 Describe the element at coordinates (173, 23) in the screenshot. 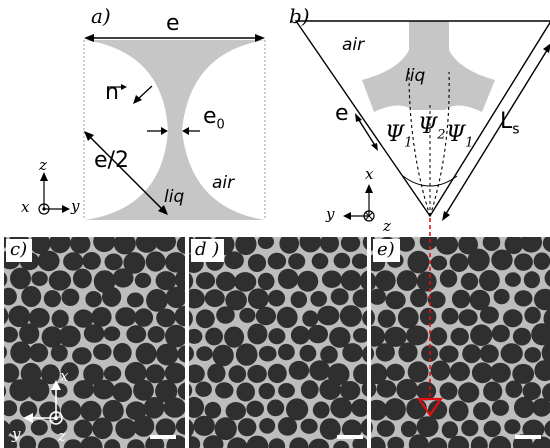

I see `cell-width-symbol: e` at that location.